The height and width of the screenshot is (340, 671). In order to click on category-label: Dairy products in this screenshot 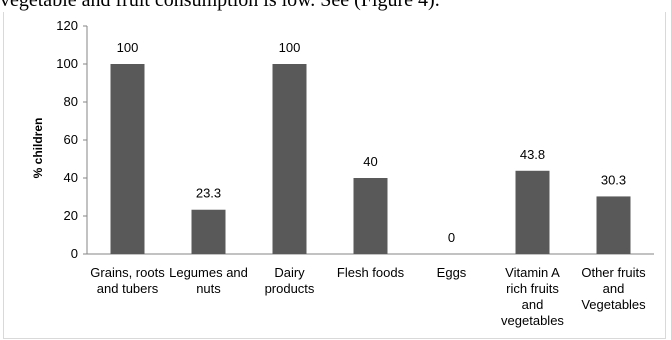, I will do `click(290, 280)`.